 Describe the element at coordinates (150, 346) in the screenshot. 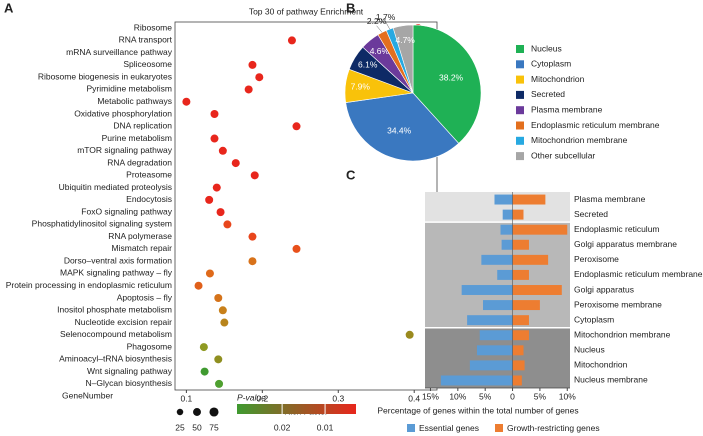

I see `y-tick-label: Phagosome` at that location.